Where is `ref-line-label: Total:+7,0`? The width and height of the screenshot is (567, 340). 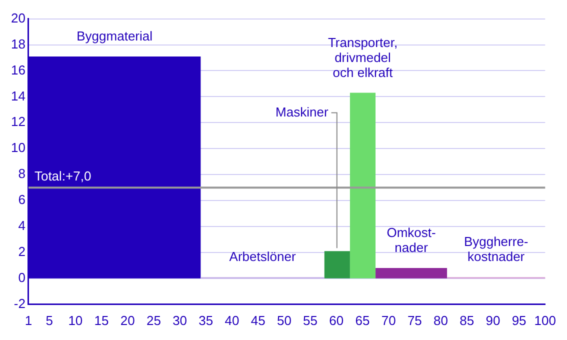 ref-line-label: Total:+7,0 is located at coordinates (63, 176).